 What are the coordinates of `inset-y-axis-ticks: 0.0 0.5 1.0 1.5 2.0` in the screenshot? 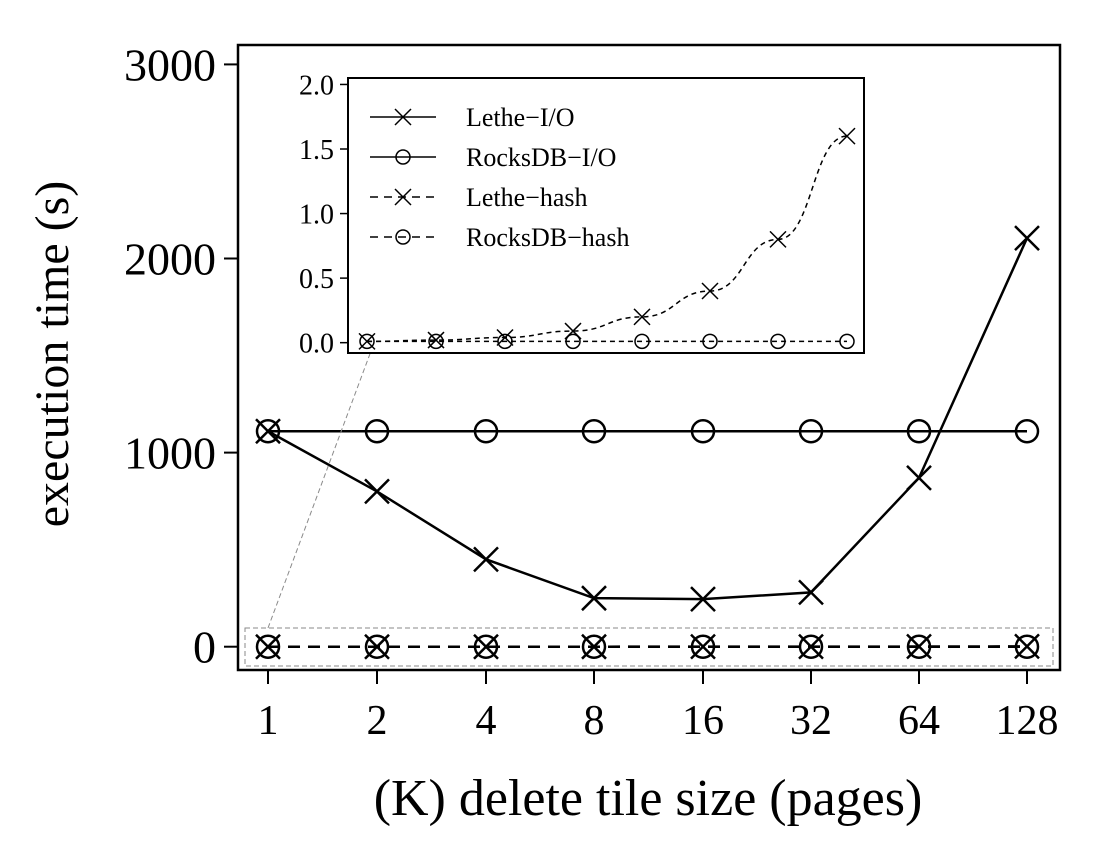 It's located at (323, 215).